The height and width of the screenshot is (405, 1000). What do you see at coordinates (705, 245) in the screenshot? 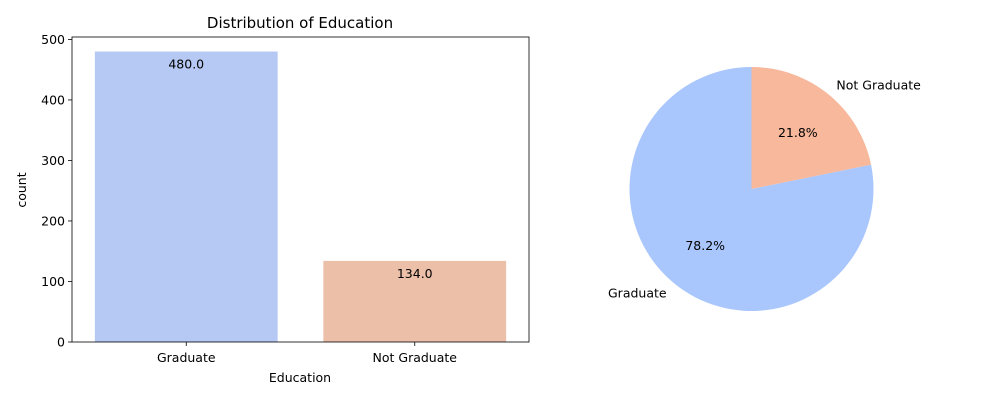
I see `pie-pct-label: 78.2%` at bounding box center [705, 245].